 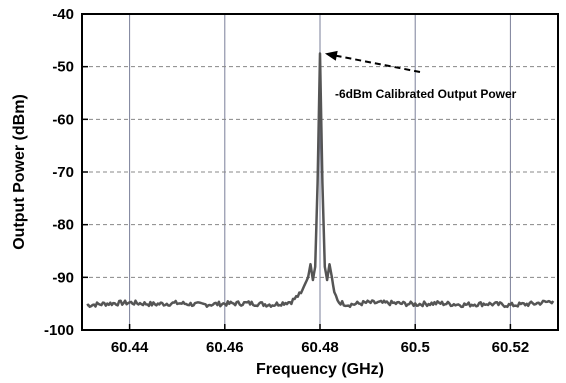 I want to click on annotation-arrowhead, so click(x=331, y=55).